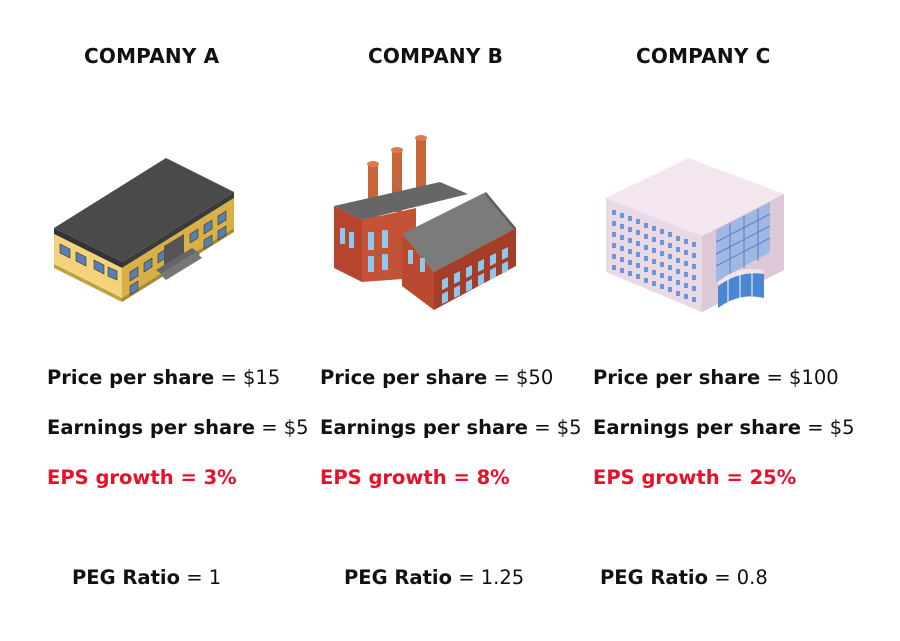 Image resolution: width=900 pixels, height=641 pixels. I want to click on peg-value: 1.25, so click(502, 577).